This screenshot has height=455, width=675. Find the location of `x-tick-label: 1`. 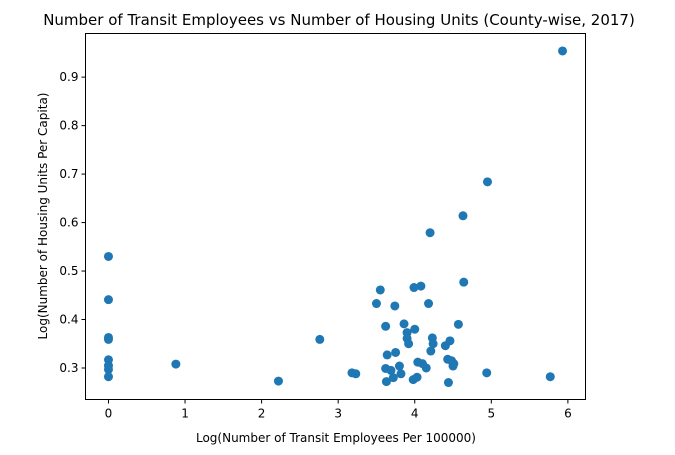

x-tick-label: 1 is located at coordinates (185, 414).